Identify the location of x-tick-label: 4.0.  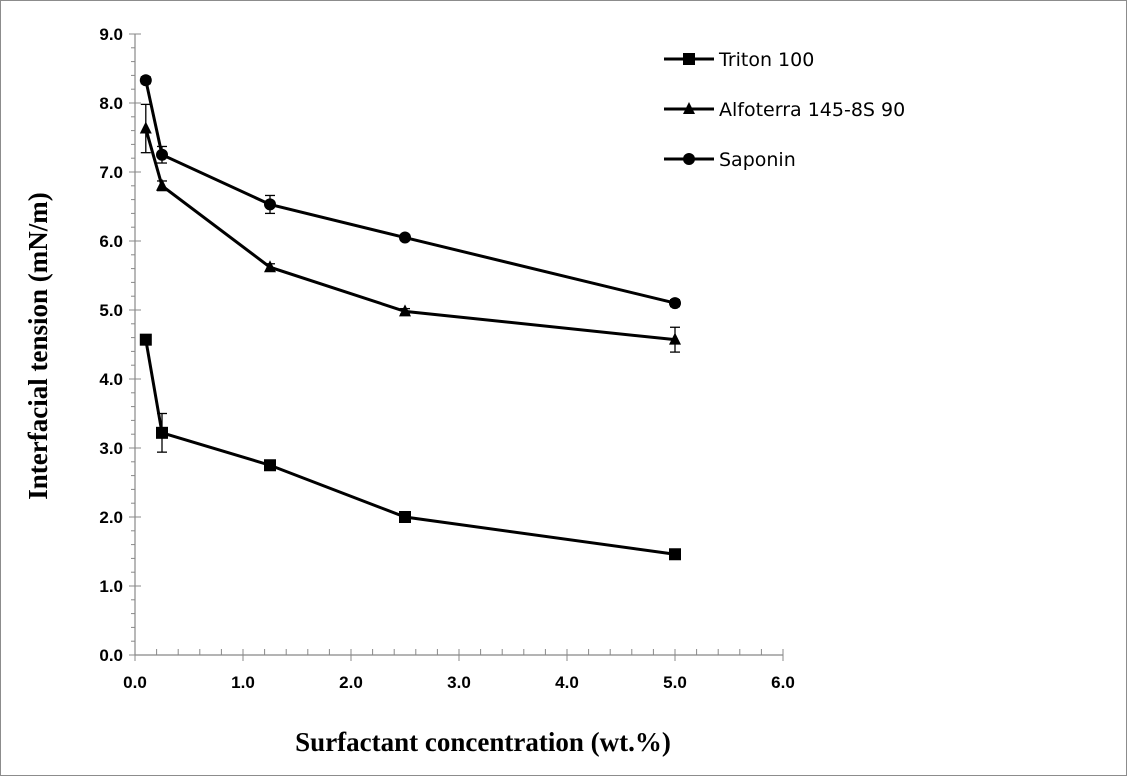
(567, 682).